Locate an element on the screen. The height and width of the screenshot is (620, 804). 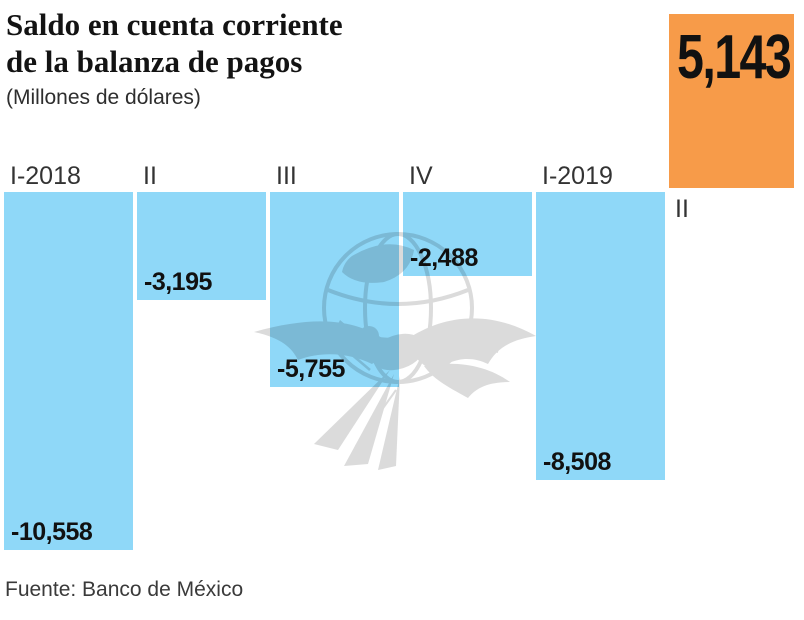
bar-i-2019-4: -8,508 is located at coordinates (600, 336).